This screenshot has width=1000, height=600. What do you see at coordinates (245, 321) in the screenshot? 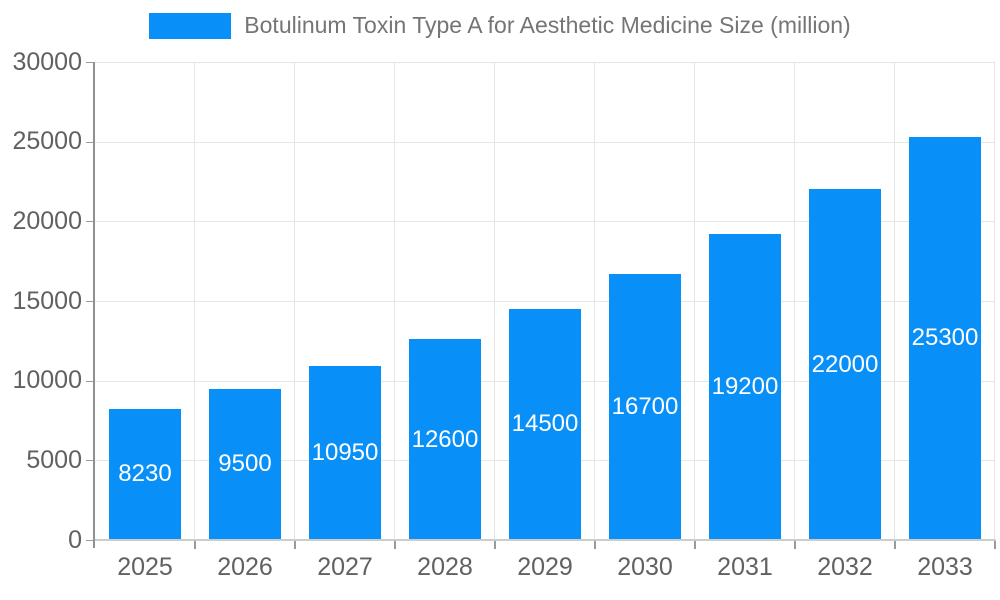
I see `bar-column: 9500 2026` at bounding box center [245, 321].